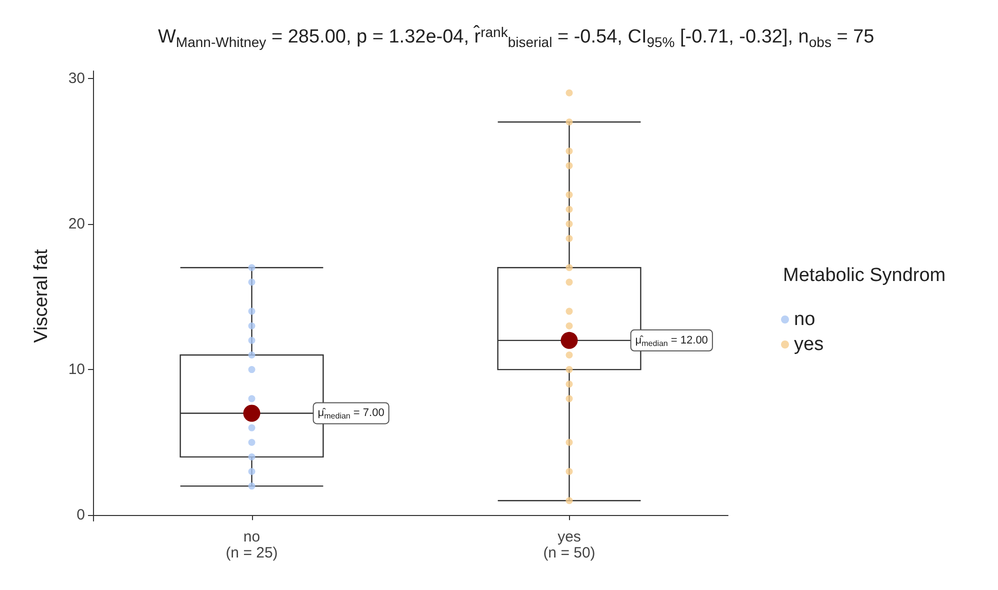 The image size is (998, 590). Describe the element at coordinates (864, 275) in the screenshot. I see `legend-title: Metabolic Syndrom` at that location.